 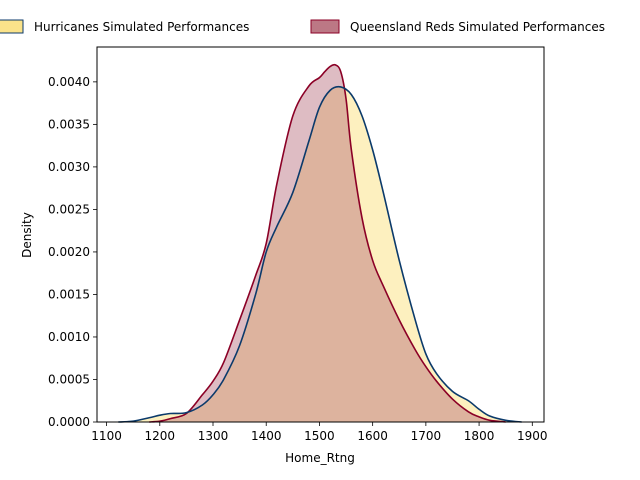 What do you see at coordinates (69, 422) in the screenshot?
I see `y-tick-label: 0.0000` at bounding box center [69, 422].